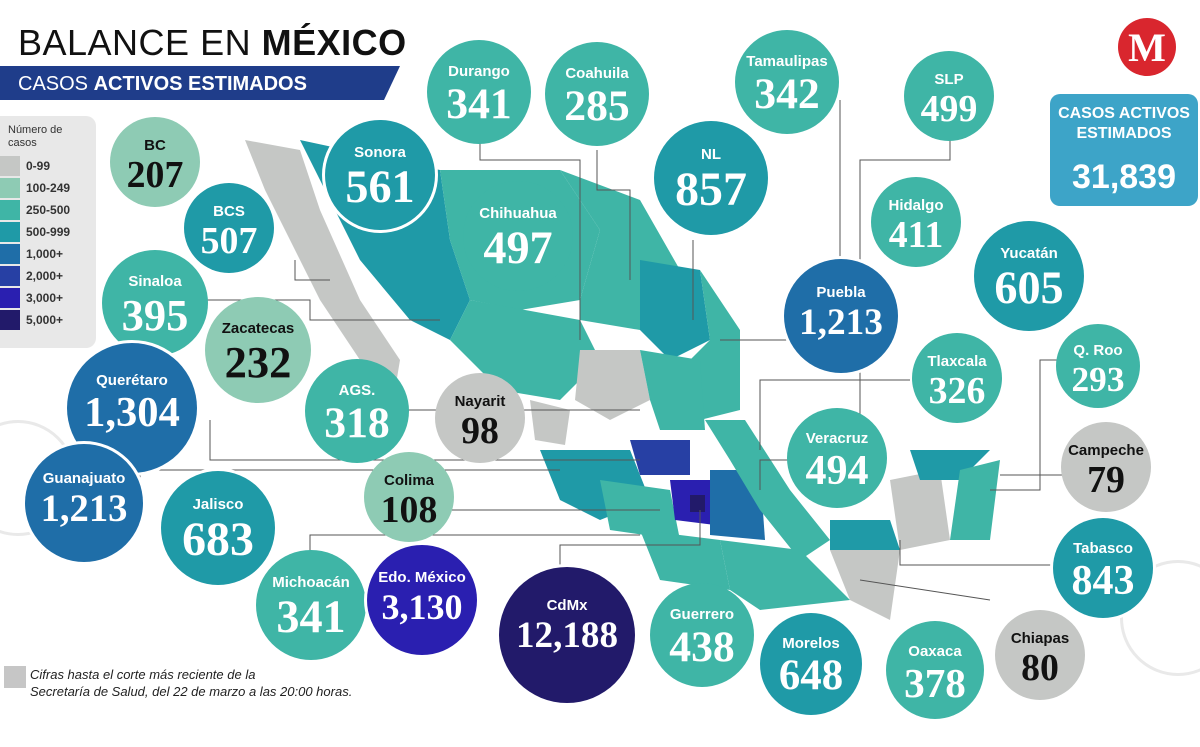  What do you see at coordinates (702, 646) in the screenshot?
I see `state-value: 438` at bounding box center [702, 646].